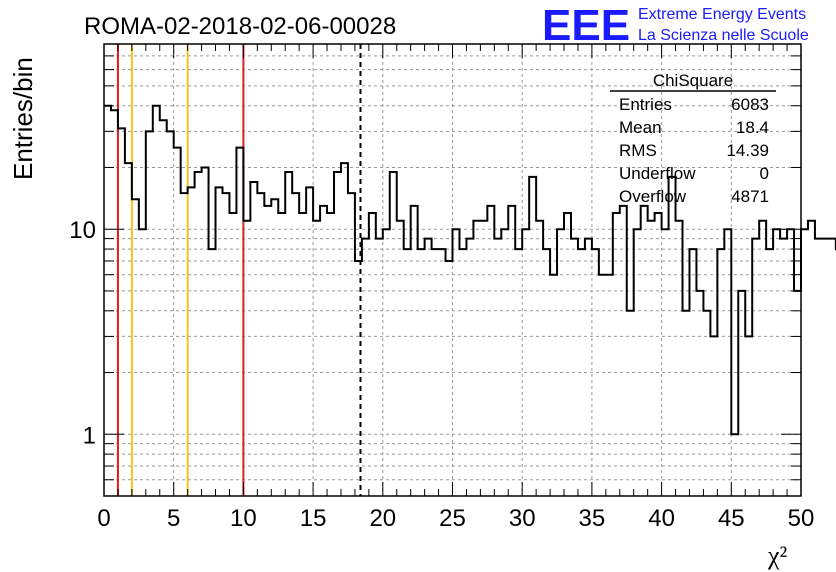  Describe the element at coordinates (382, 518) in the screenshot. I see `x-tick-label: 20` at that location.